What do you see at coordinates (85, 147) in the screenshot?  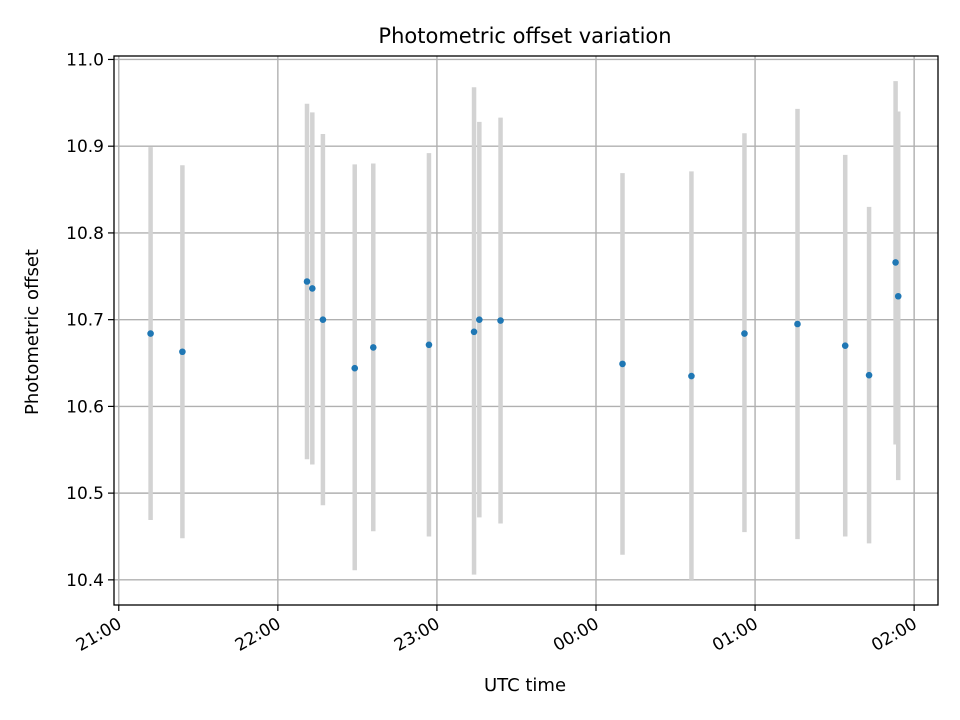 I see `y-tick-label: 10.9` at bounding box center [85, 147].